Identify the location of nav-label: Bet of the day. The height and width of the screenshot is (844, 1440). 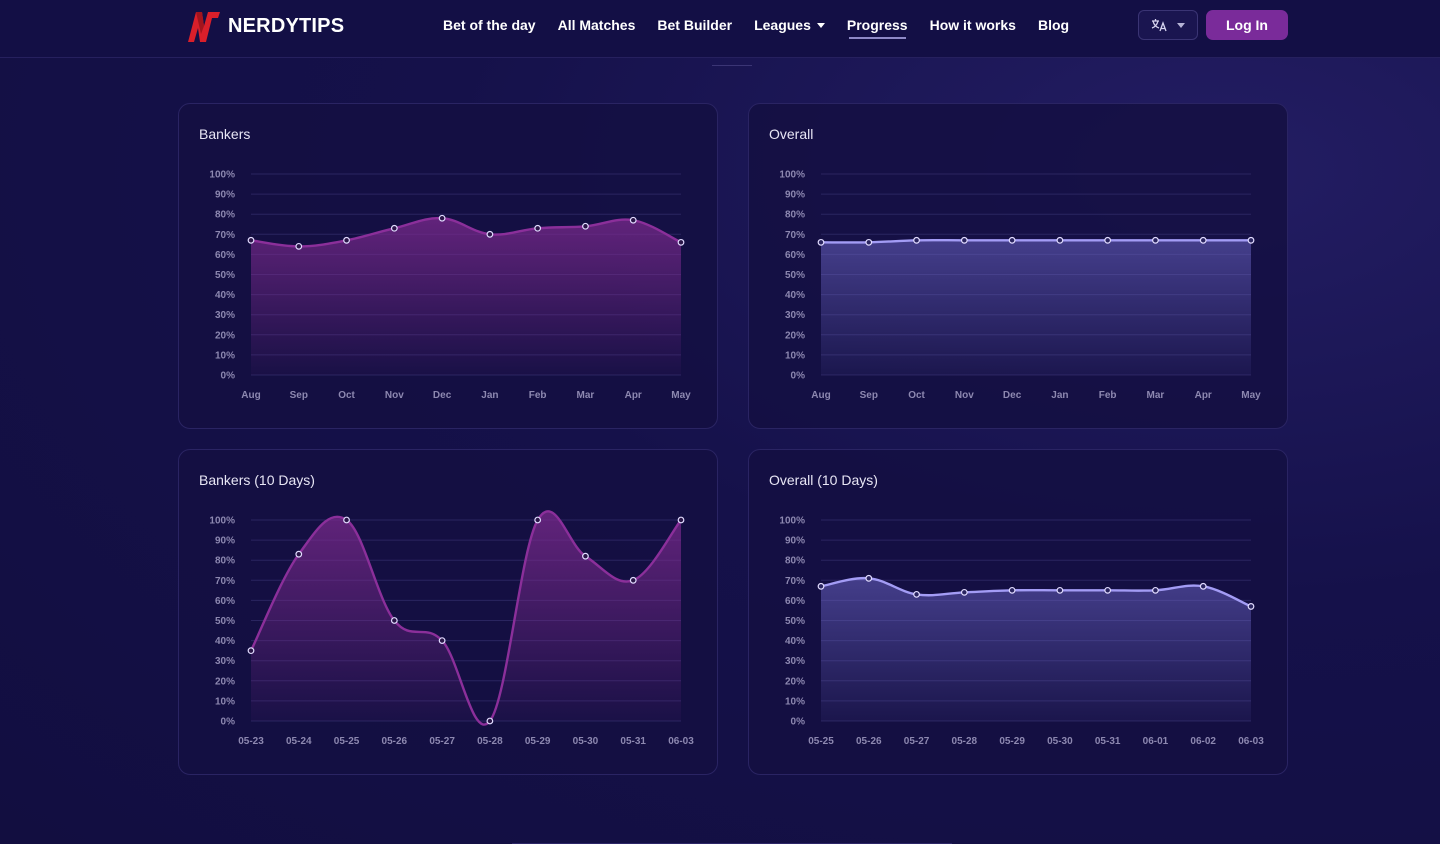
(489, 25).